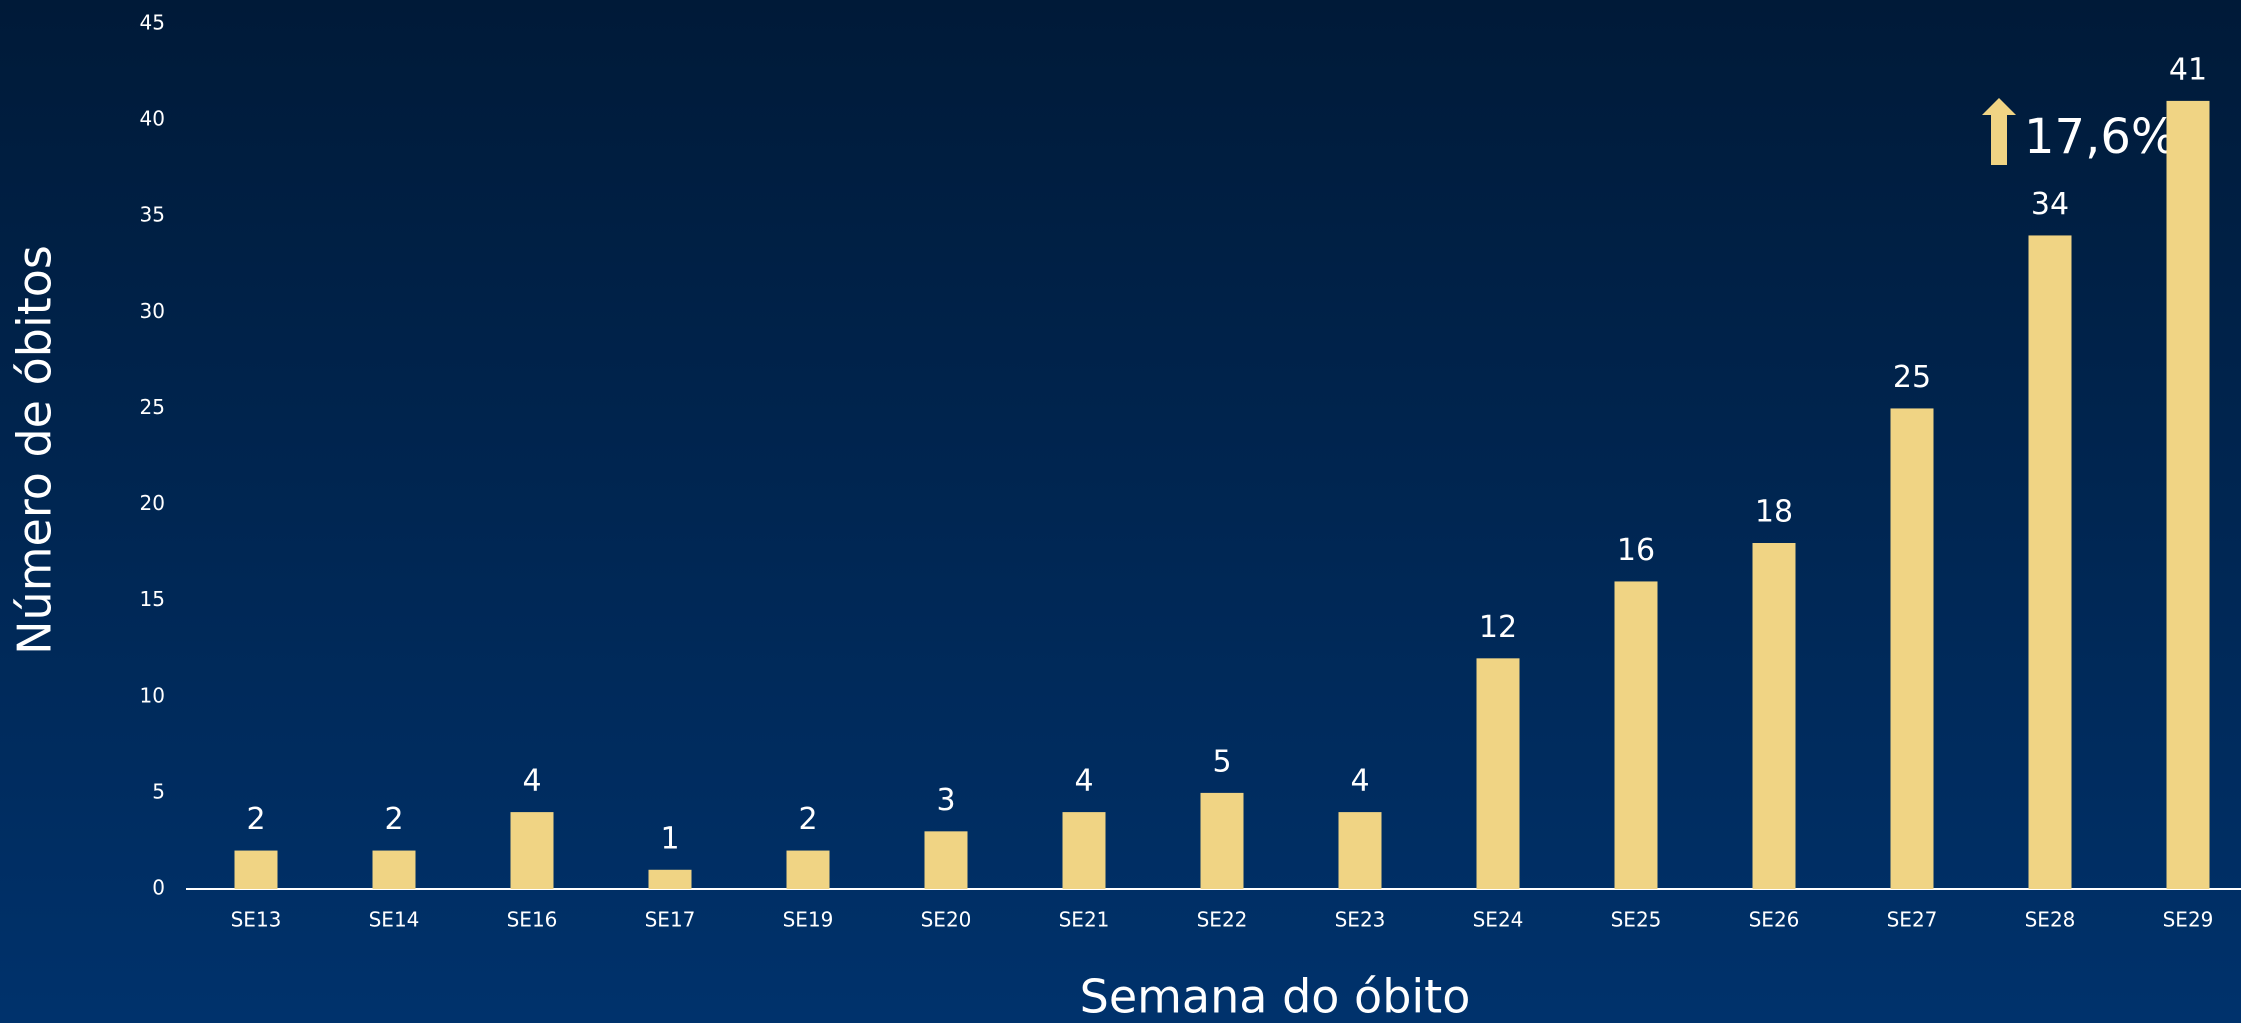  Describe the element at coordinates (532, 920) in the screenshot. I see `x-tick-label: SE16` at that location.